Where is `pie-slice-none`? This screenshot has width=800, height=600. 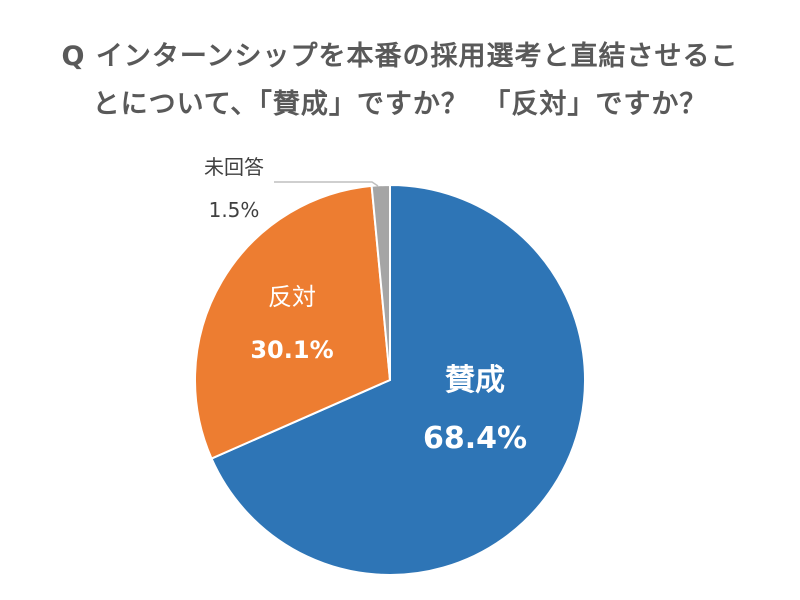 pie-slice-none is located at coordinates (380, 282).